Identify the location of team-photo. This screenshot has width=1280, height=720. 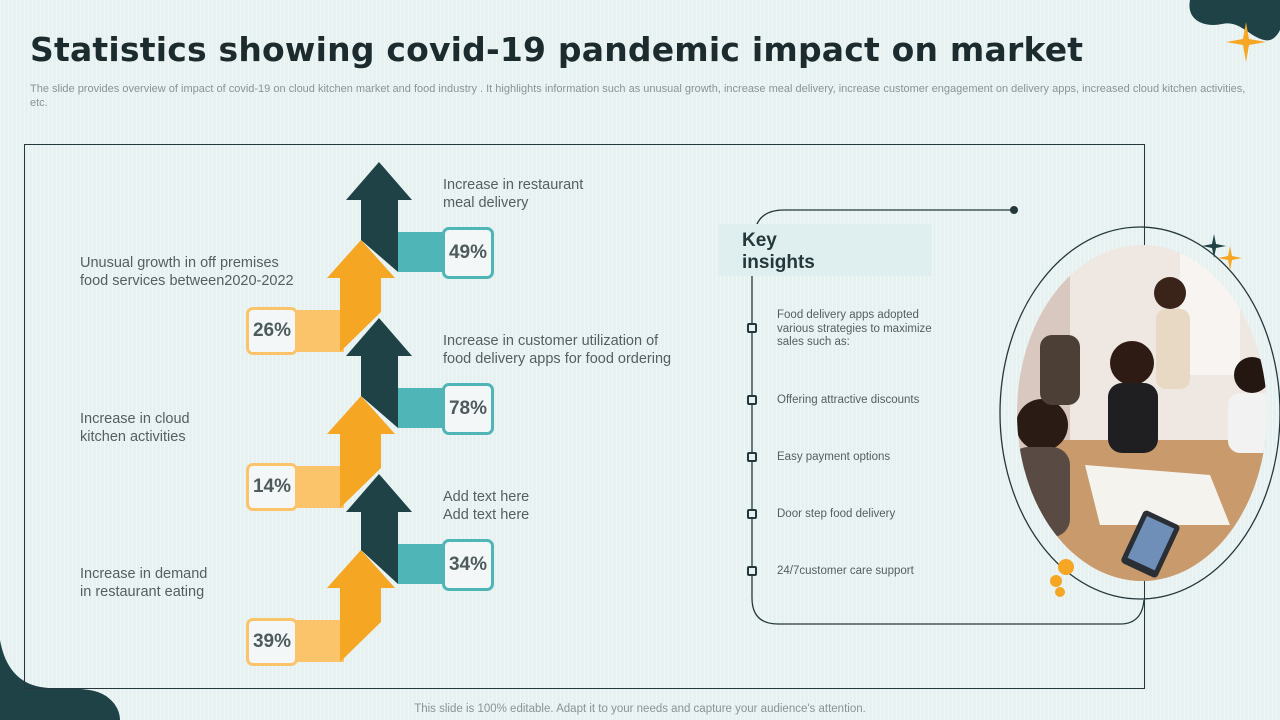
(1139, 413).